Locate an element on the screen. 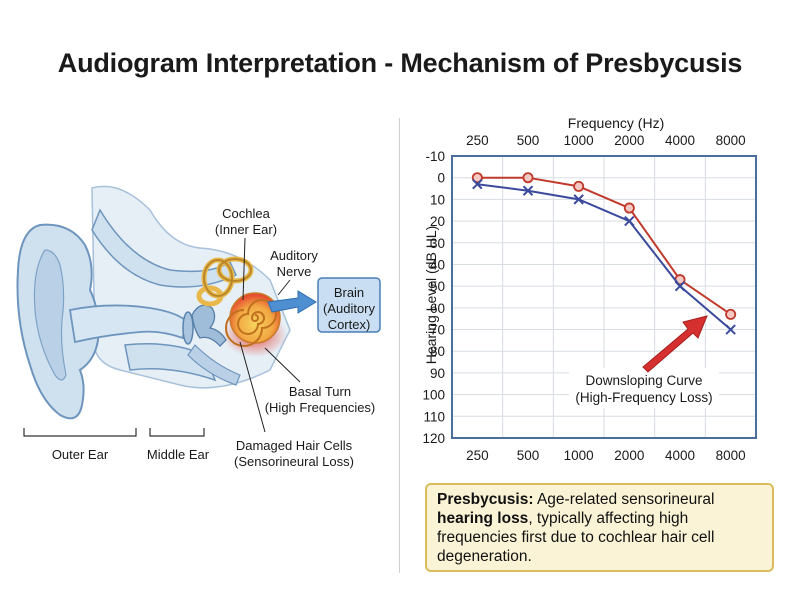 Image resolution: width=800 pixels, height=600 pixels. pinna-inner-fold is located at coordinates (50, 315).